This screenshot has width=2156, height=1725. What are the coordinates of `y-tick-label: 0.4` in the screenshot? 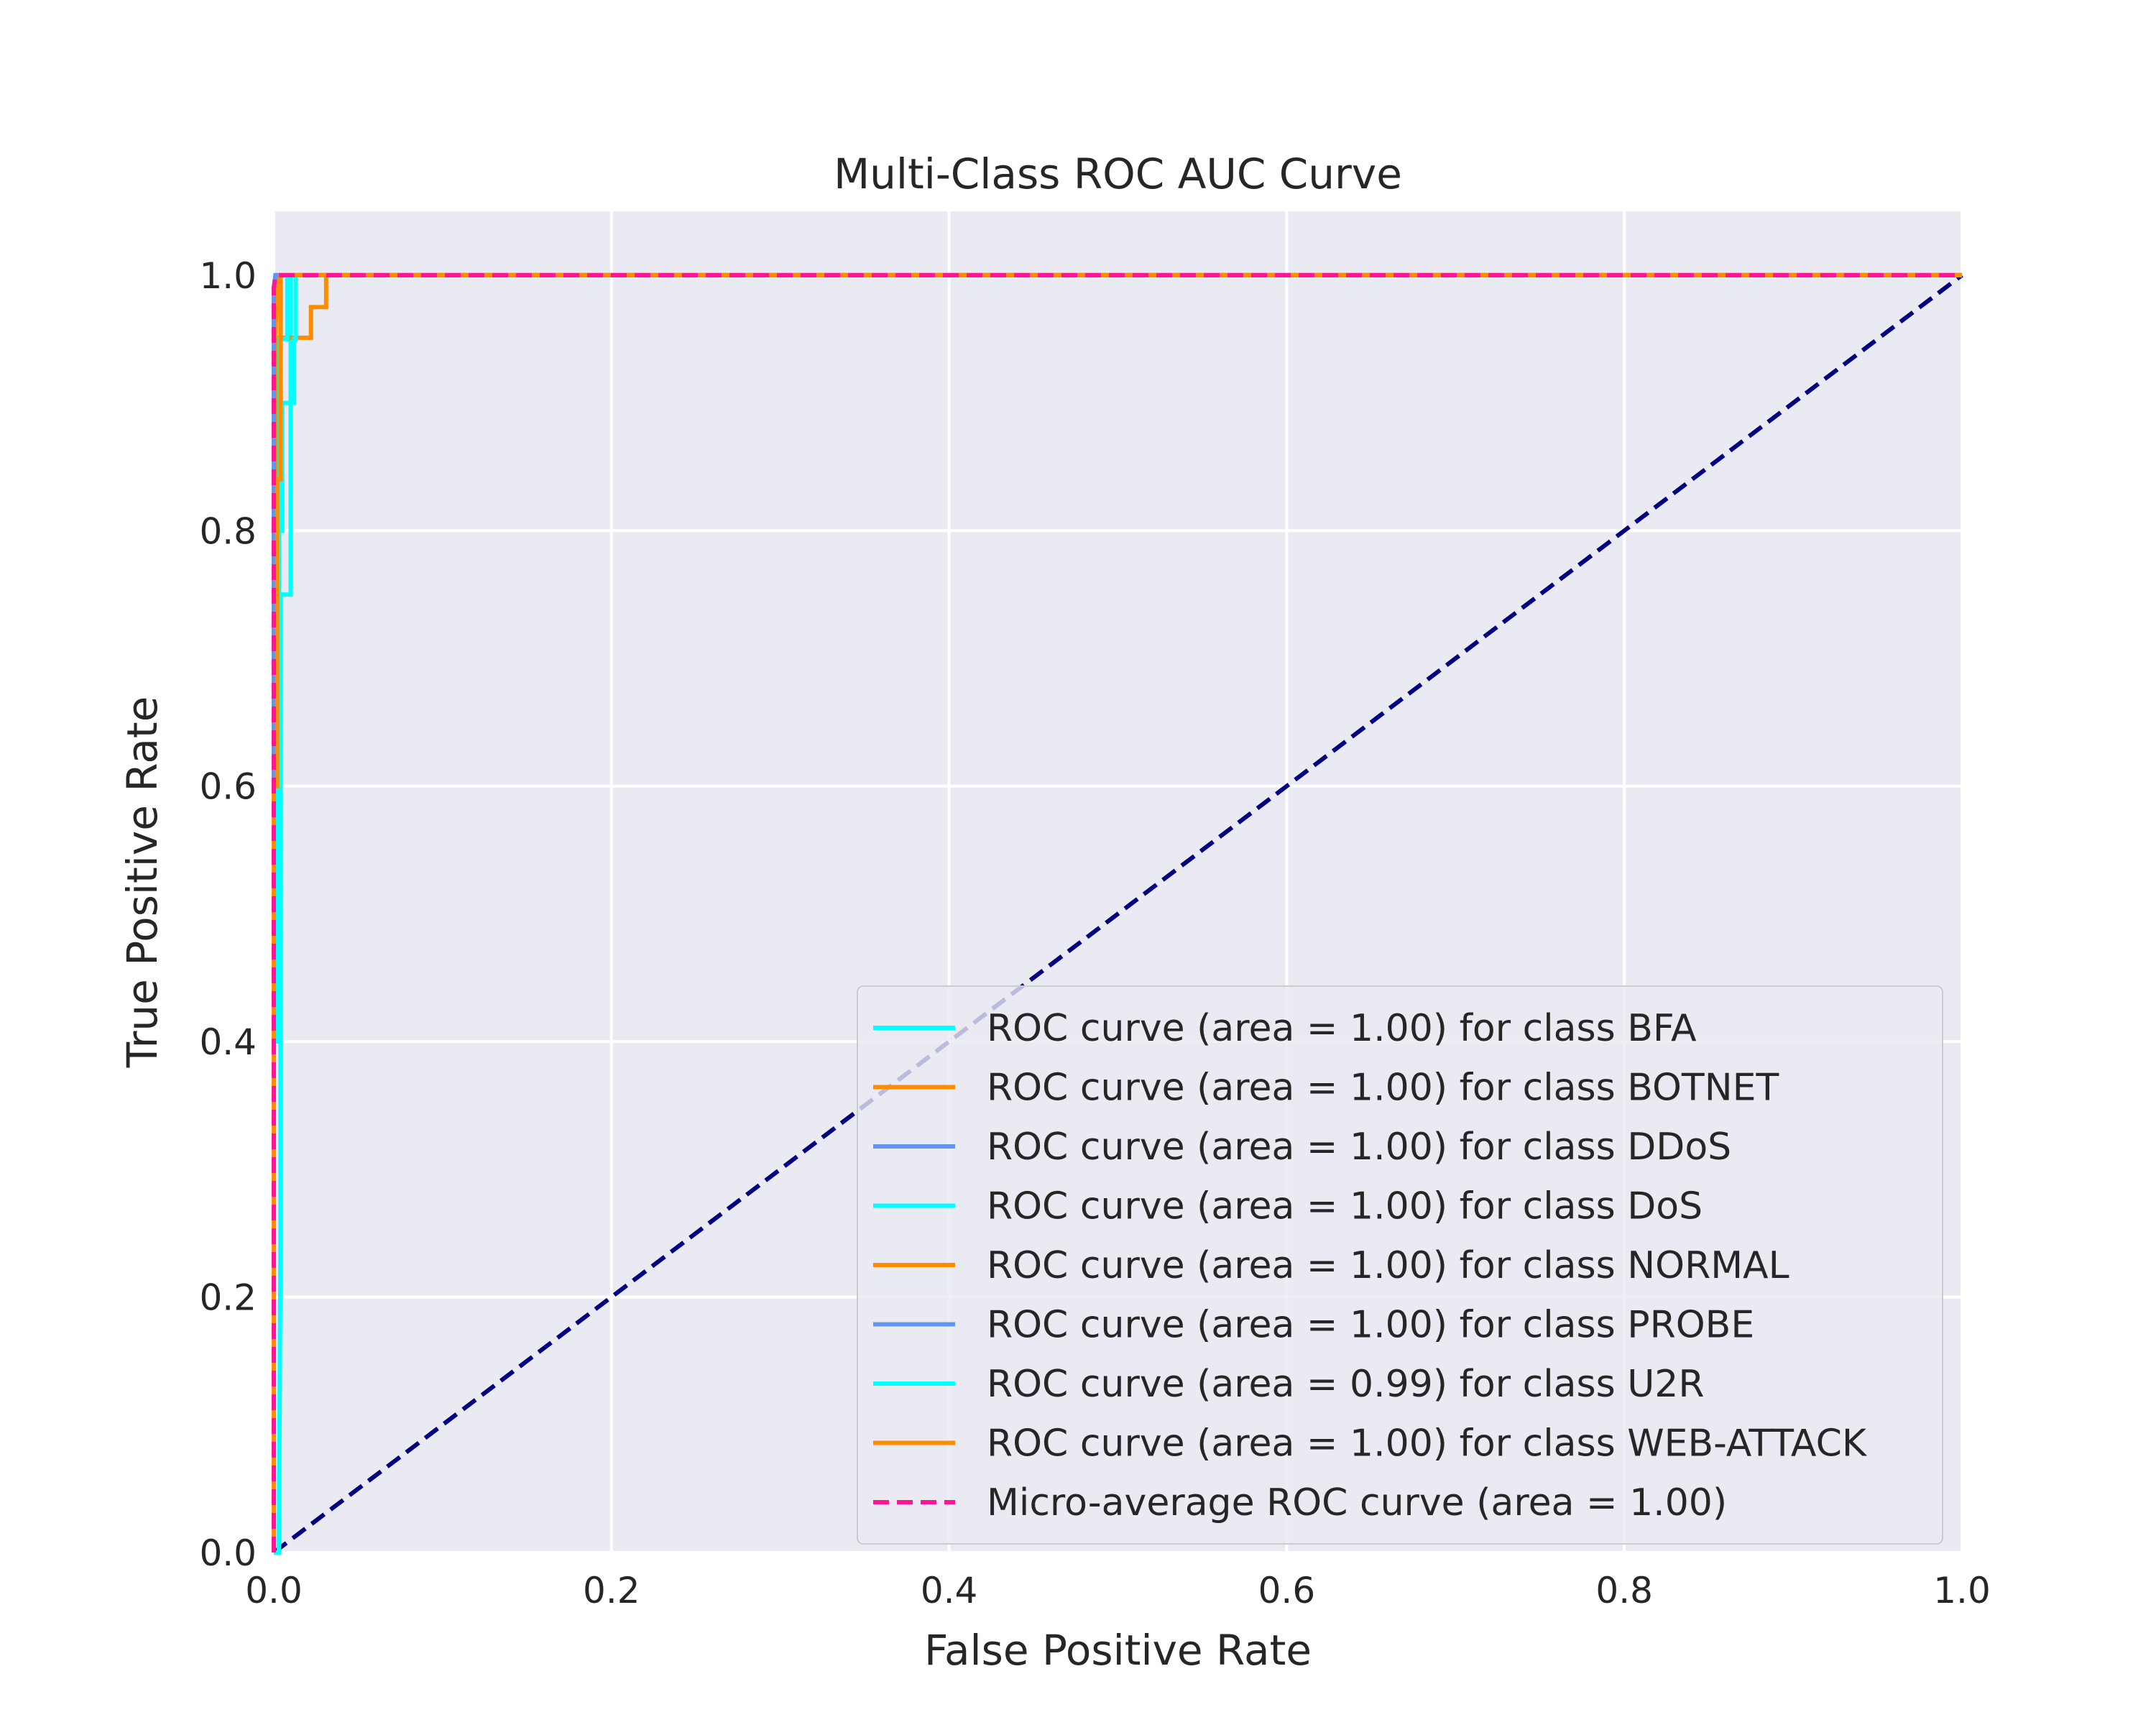 It's located at (228, 1042).